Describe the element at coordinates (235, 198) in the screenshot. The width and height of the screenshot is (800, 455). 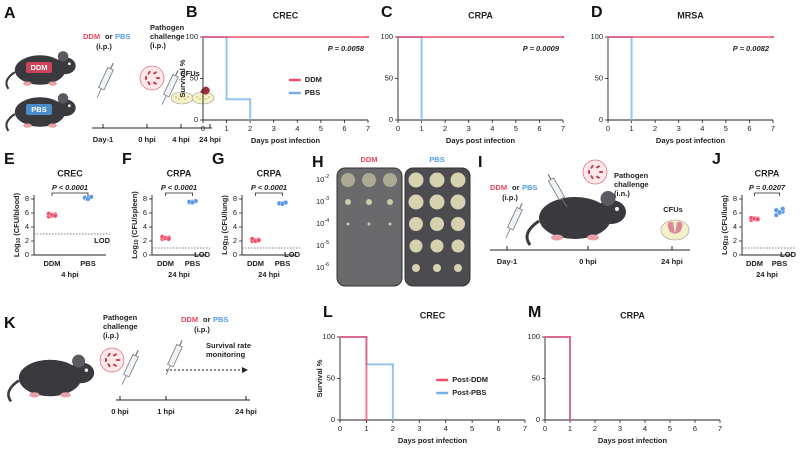
I see `y-tick-label: 8` at that location.